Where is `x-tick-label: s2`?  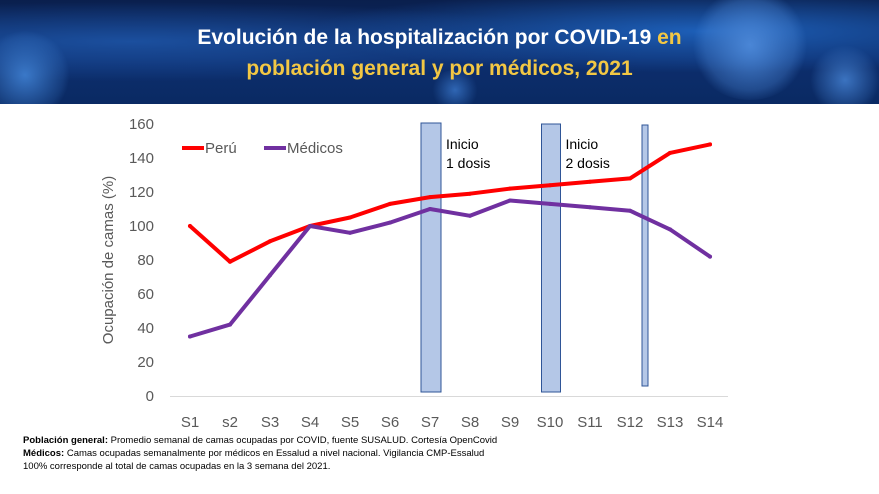 x-tick-label: s2 is located at coordinates (230, 422).